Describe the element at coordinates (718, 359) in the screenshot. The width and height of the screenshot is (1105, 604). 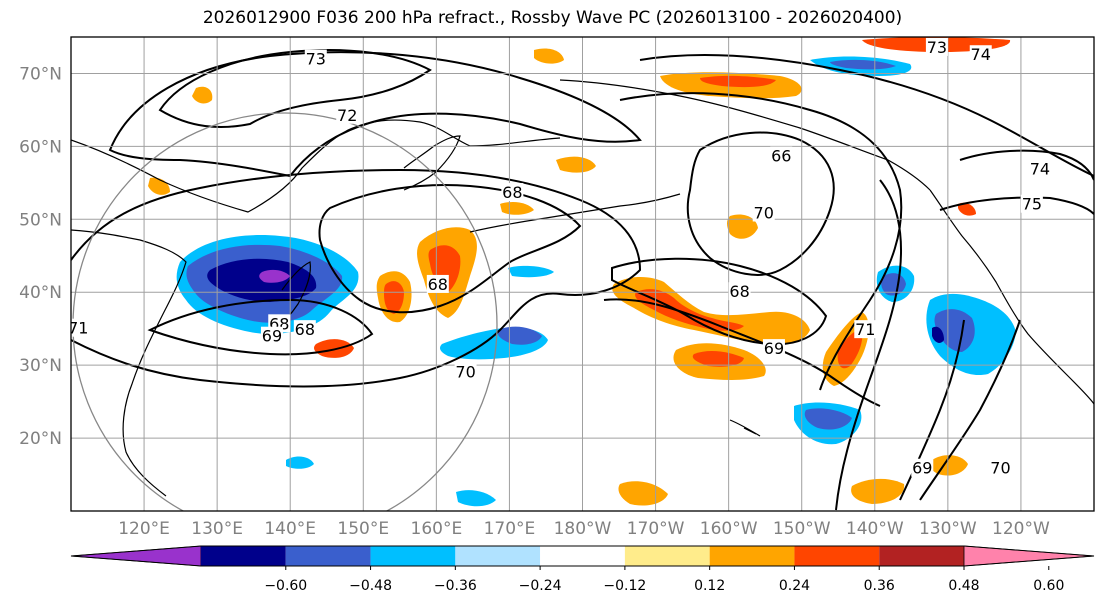
I see `anomaly-positive-160w-south-core` at that location.